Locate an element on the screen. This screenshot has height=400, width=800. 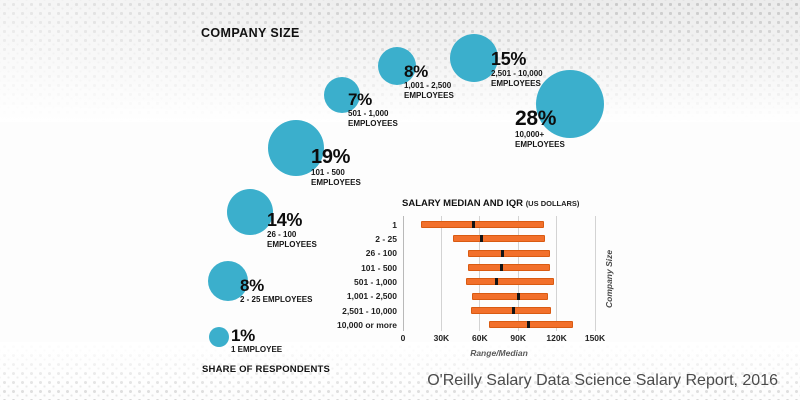
bubble-sublabel: 1,001 - 2,500 is located at coordinates (428, 85).